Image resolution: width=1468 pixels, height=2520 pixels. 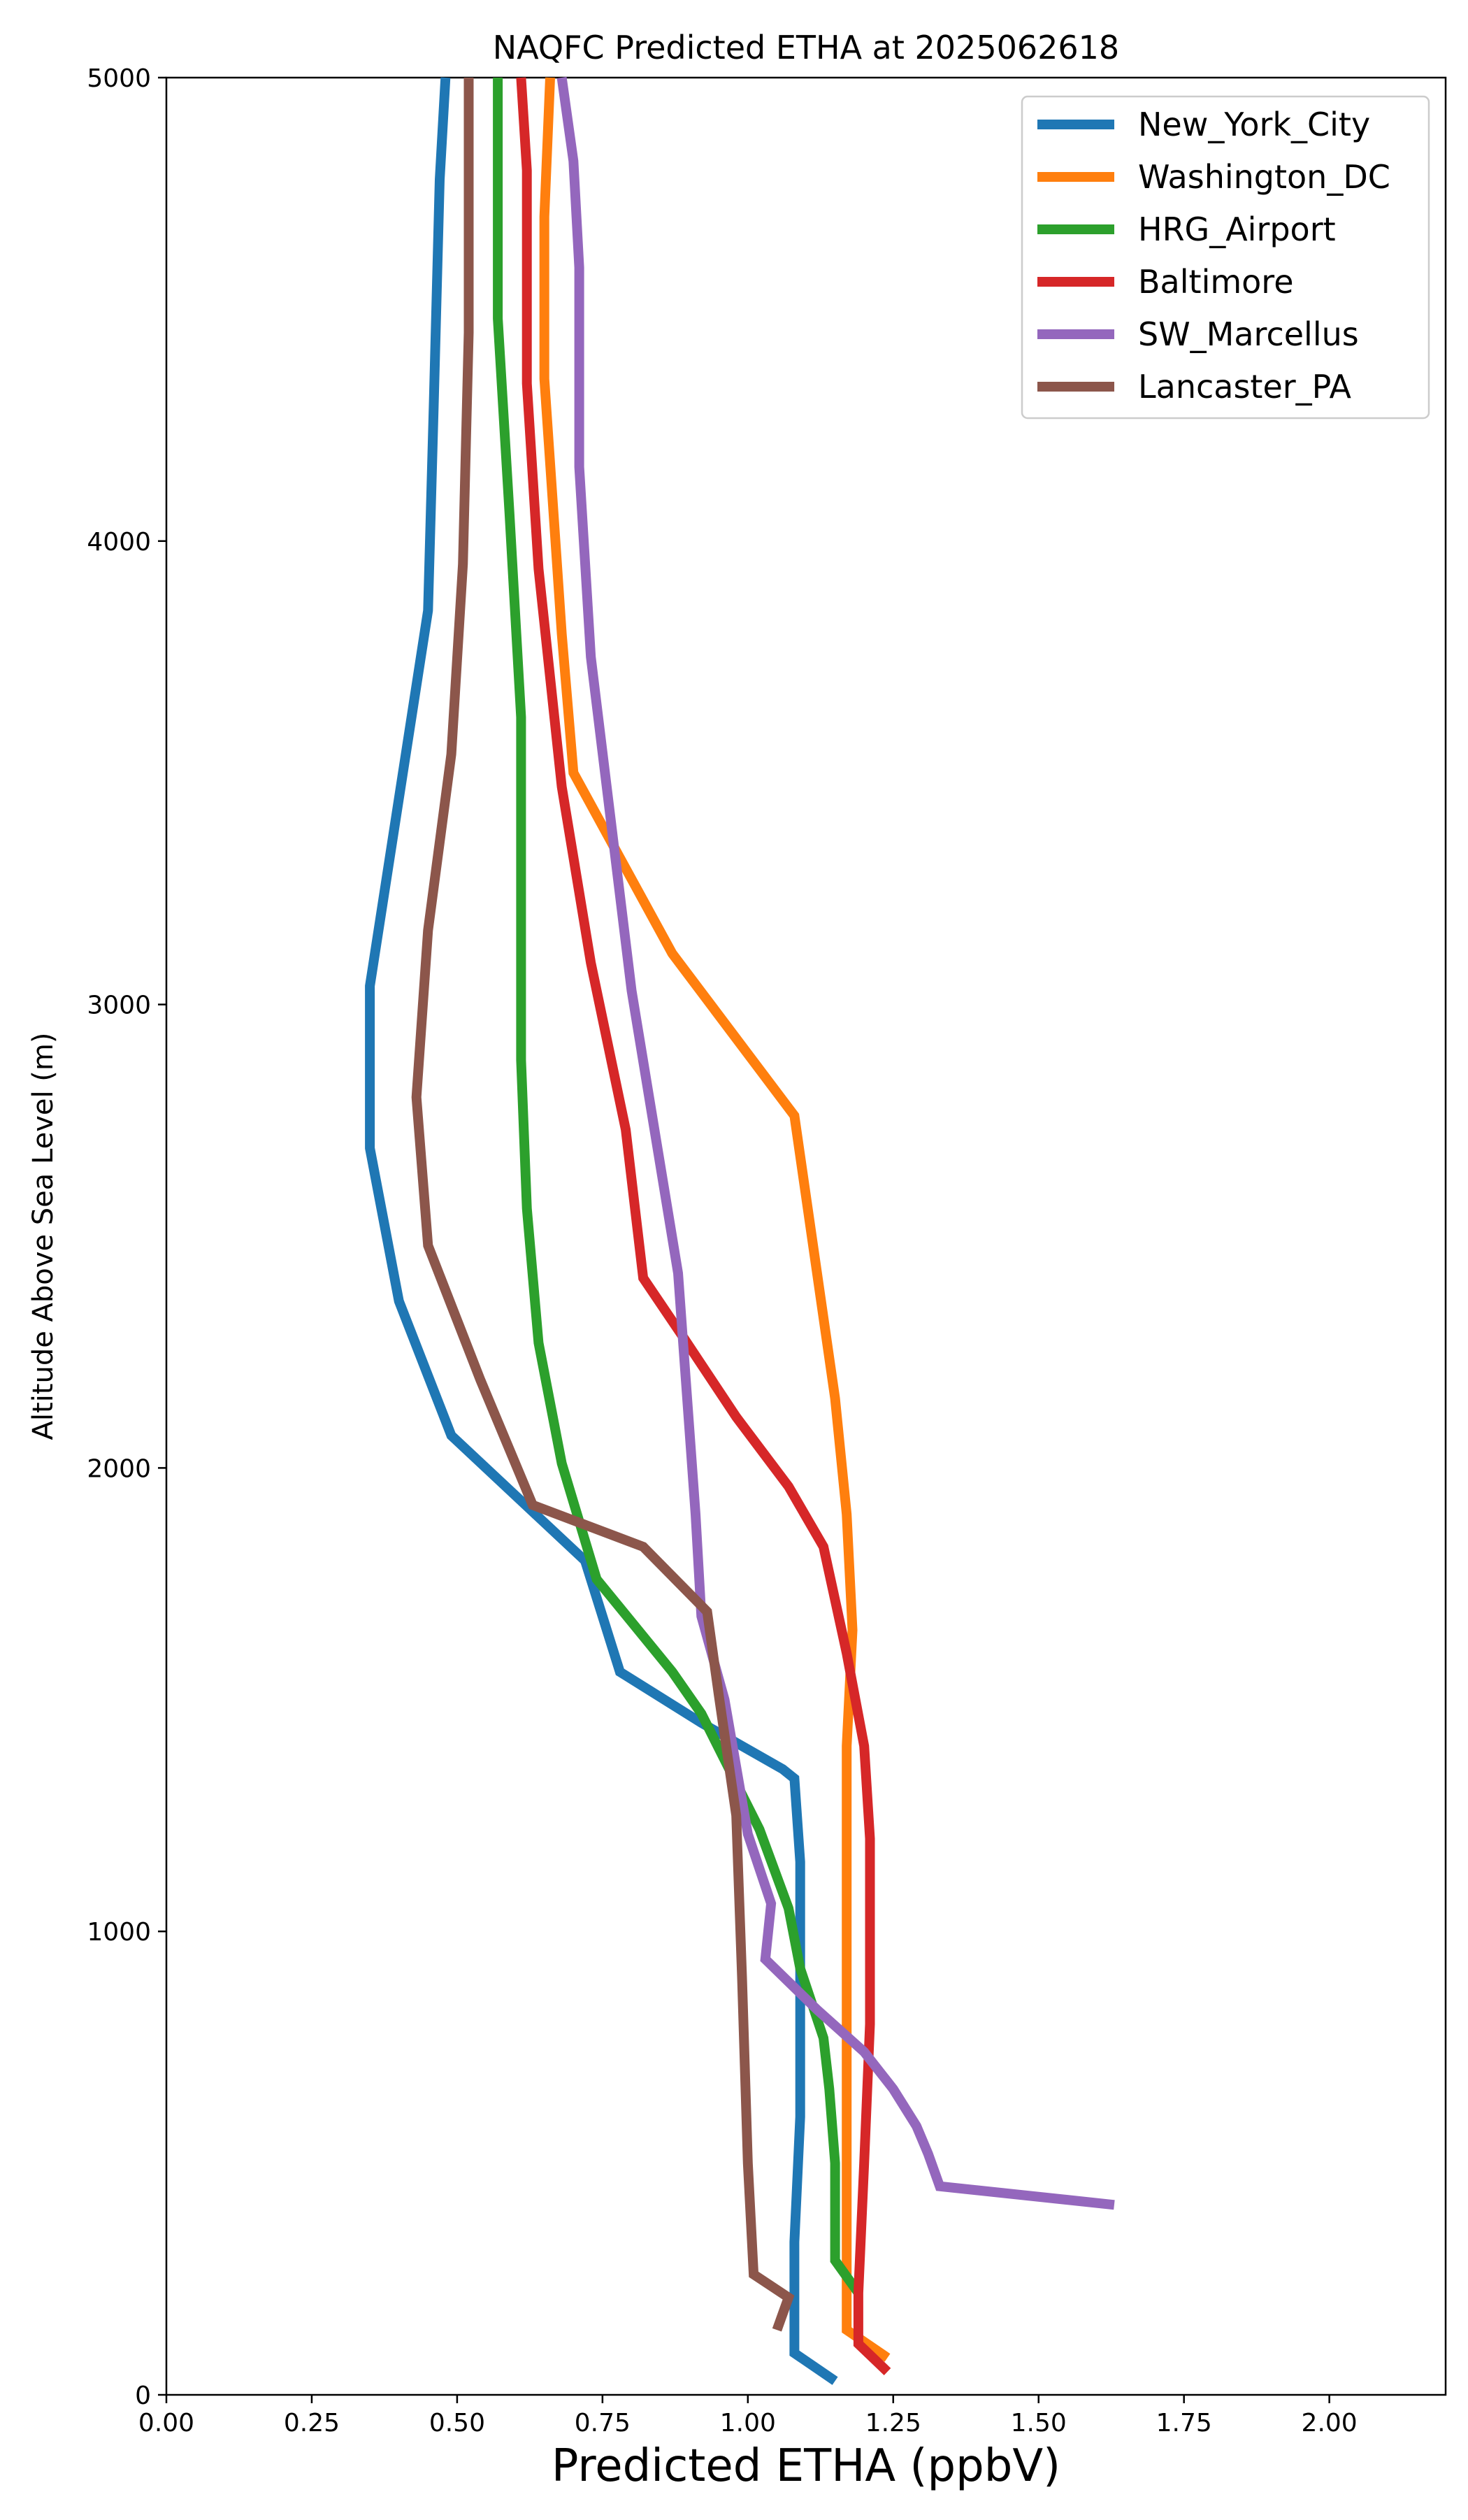 I want to click on y-tick-label: 2000, so click(x=119, y=1468).